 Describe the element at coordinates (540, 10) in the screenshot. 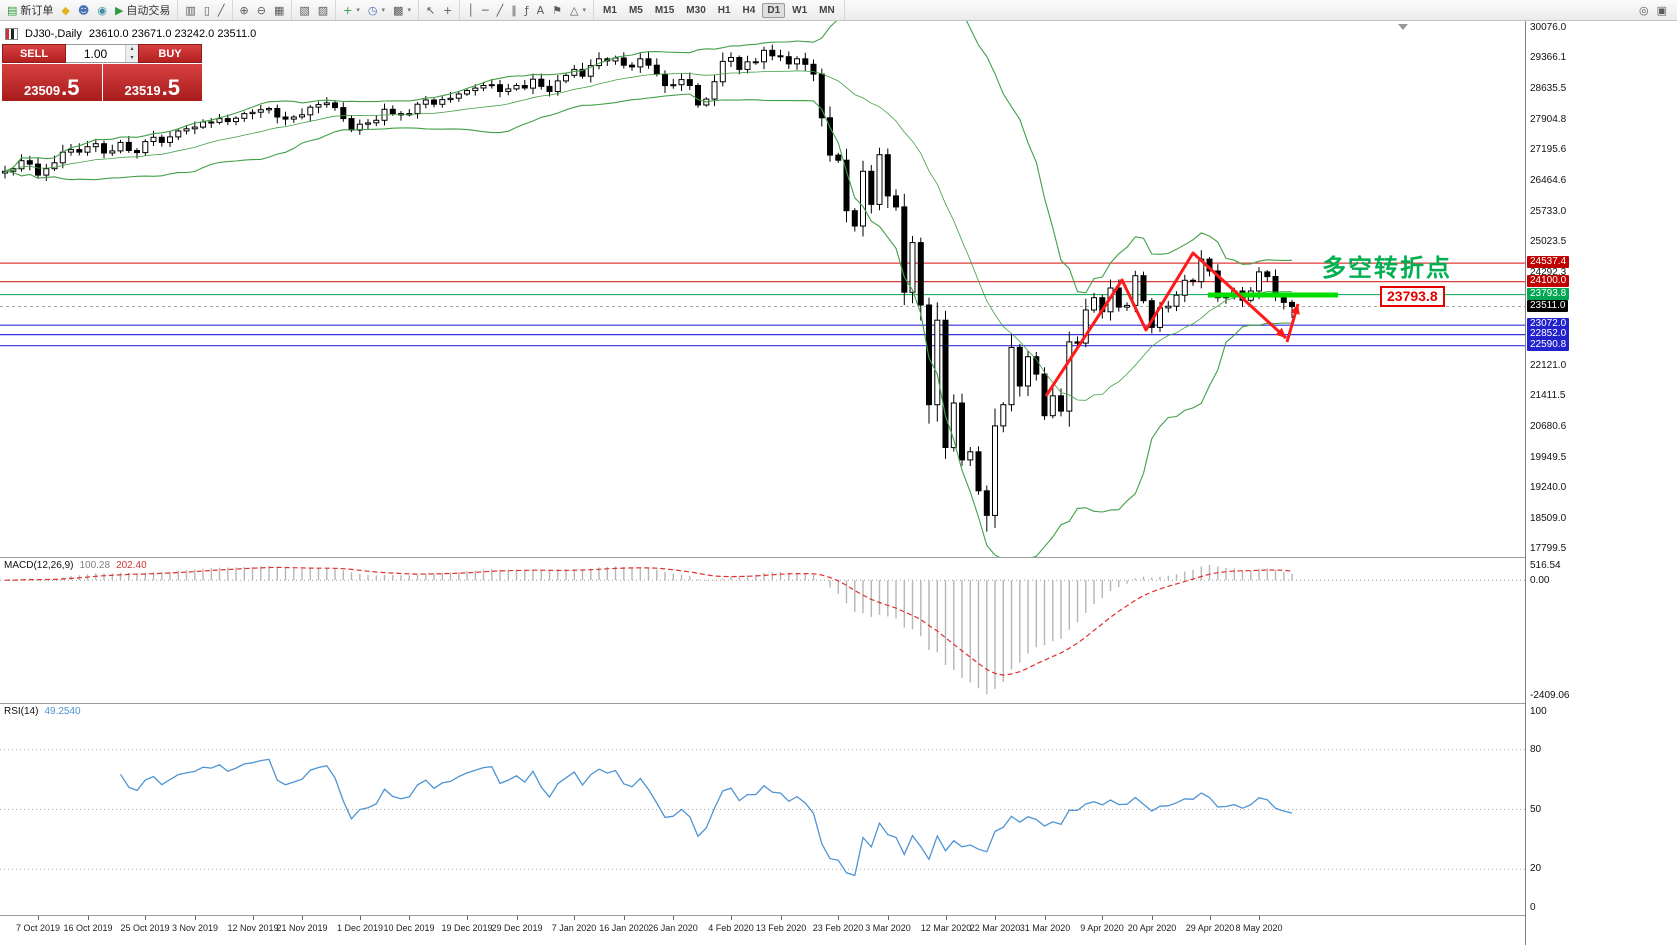

I see `text-tool-icon: A` at that location.